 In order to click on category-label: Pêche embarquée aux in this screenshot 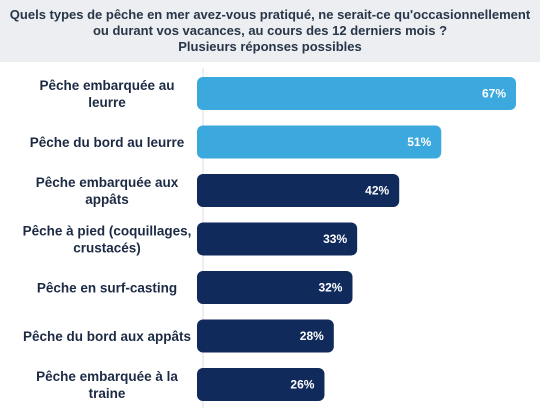, I will do `click(107, 182)`.